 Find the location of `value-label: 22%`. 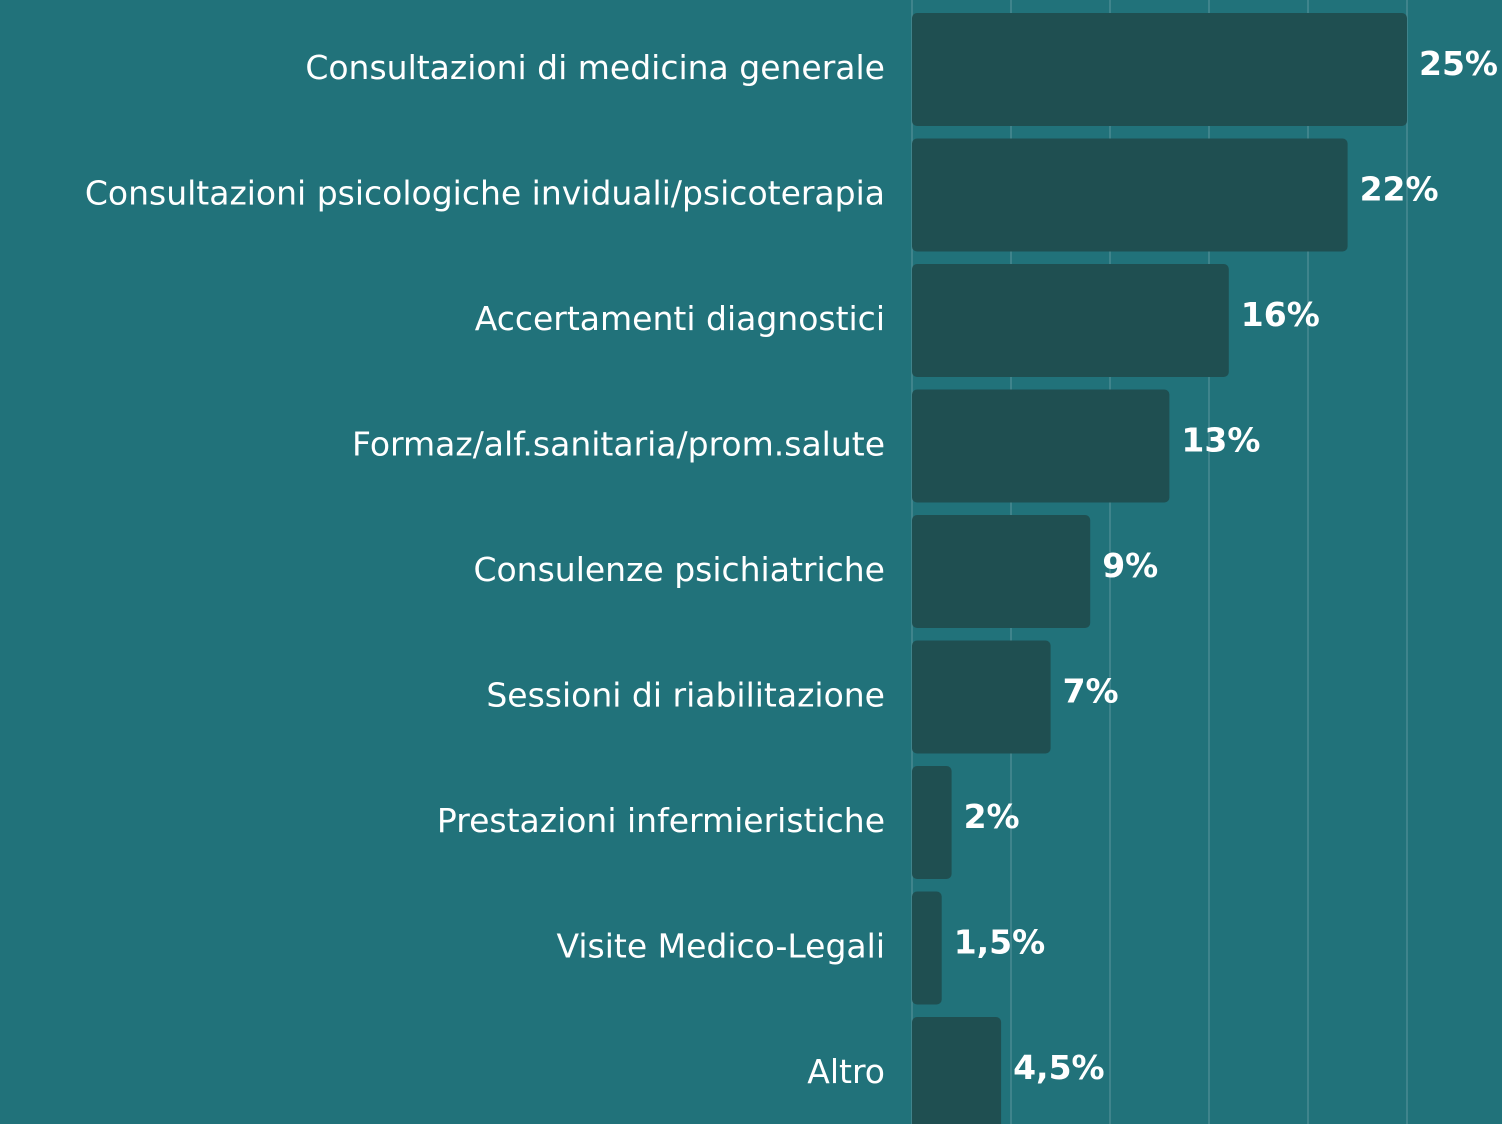

value-label: 22% is located at coordinates (1399, 189).